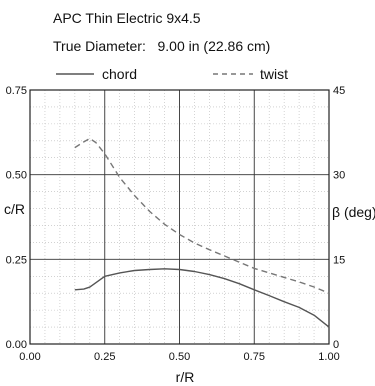 This screenshot has height=386, width=375. Describe the element at coordinates (127, 18) in the screenshot. I see `chart-title: APC Thin Electric 9x4.5` at that location.